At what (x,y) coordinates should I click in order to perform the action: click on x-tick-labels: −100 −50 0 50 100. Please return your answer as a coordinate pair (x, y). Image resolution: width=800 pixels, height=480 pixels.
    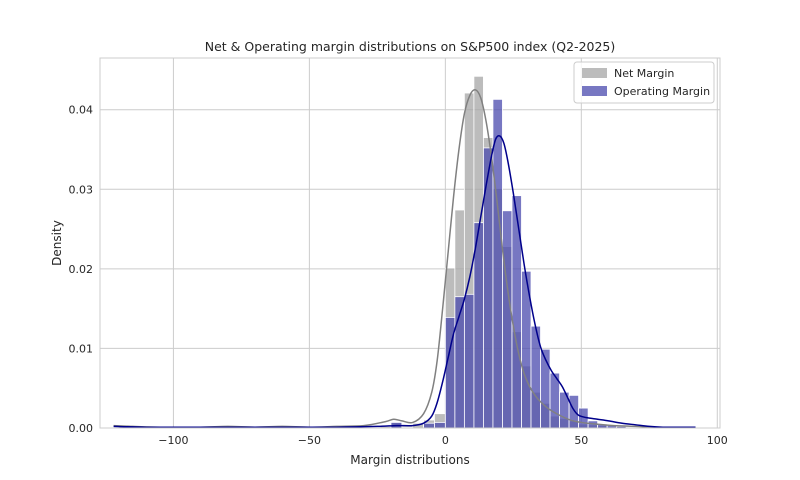
    Looking at the image, I should click on (442, 440).